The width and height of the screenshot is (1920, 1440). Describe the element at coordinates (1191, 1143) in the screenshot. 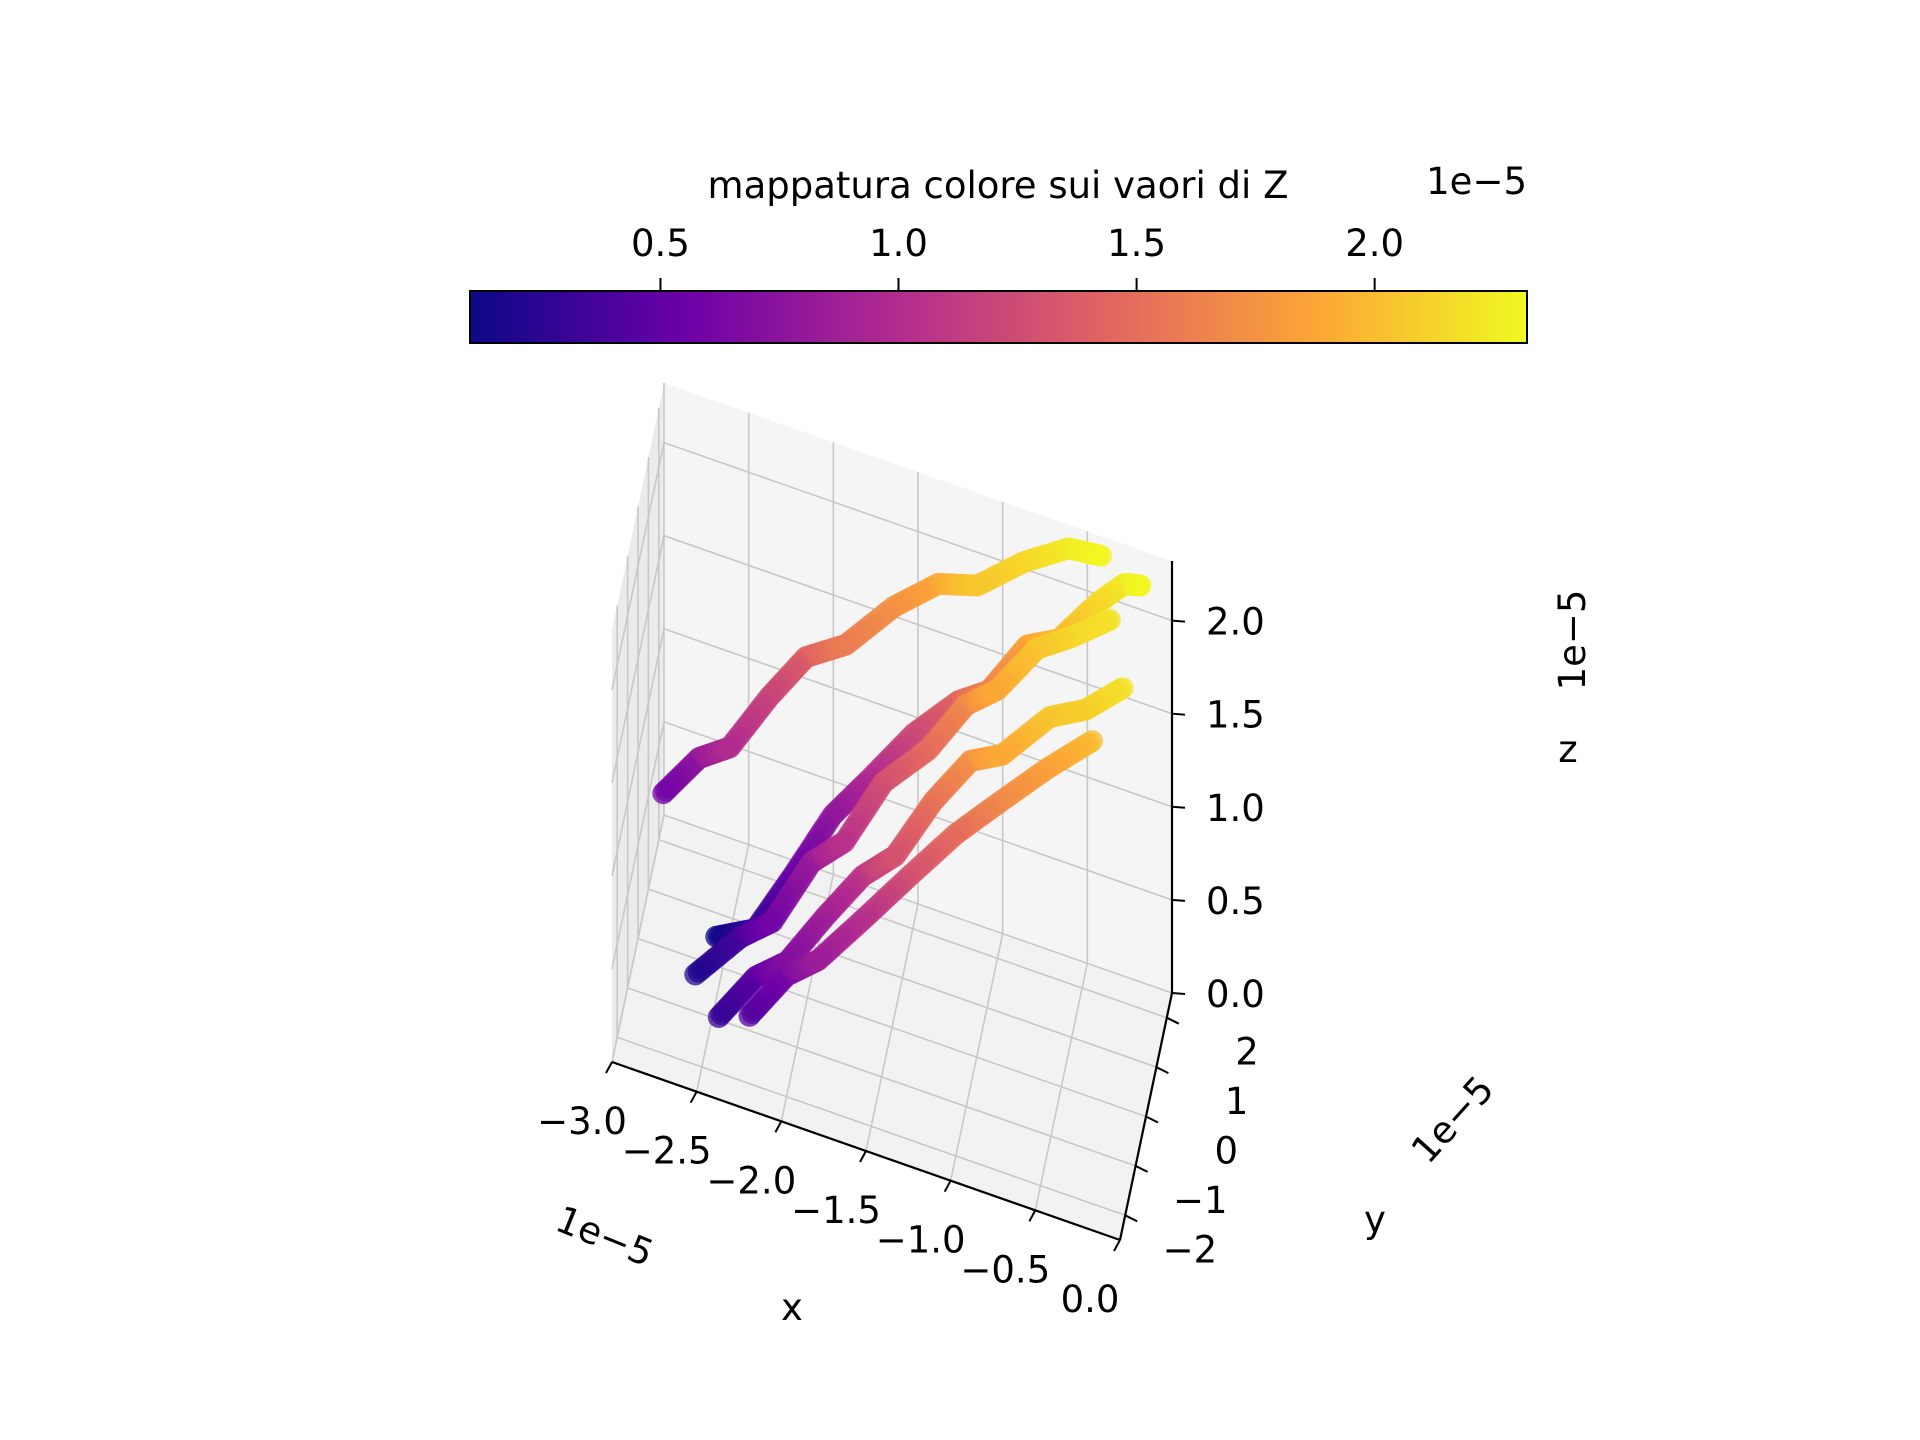

I see `y-axis-ticks: −2 −1 0 1 2` at that location.